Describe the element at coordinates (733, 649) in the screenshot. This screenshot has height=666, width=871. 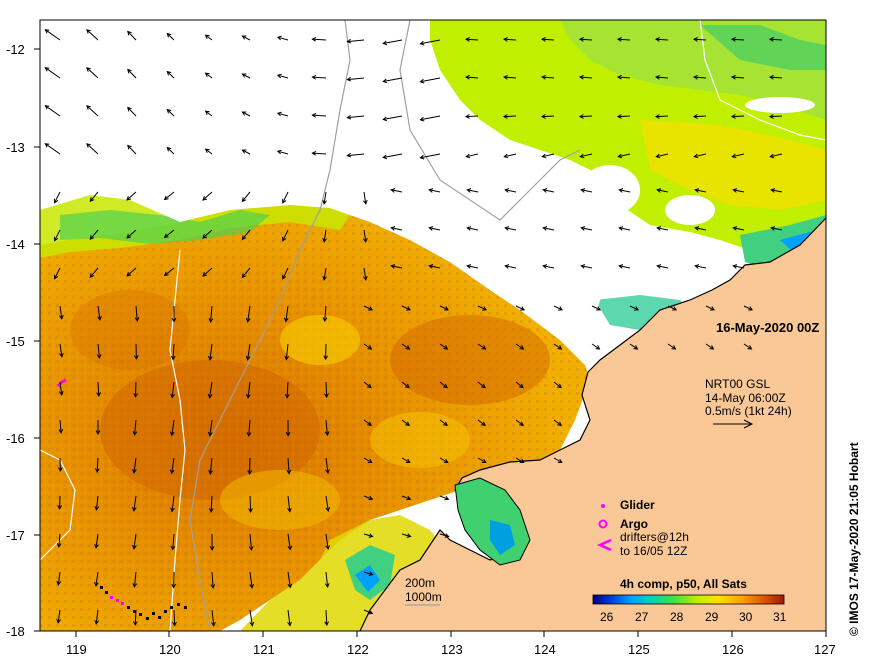
I see `x-tick-label: 126` at that location.